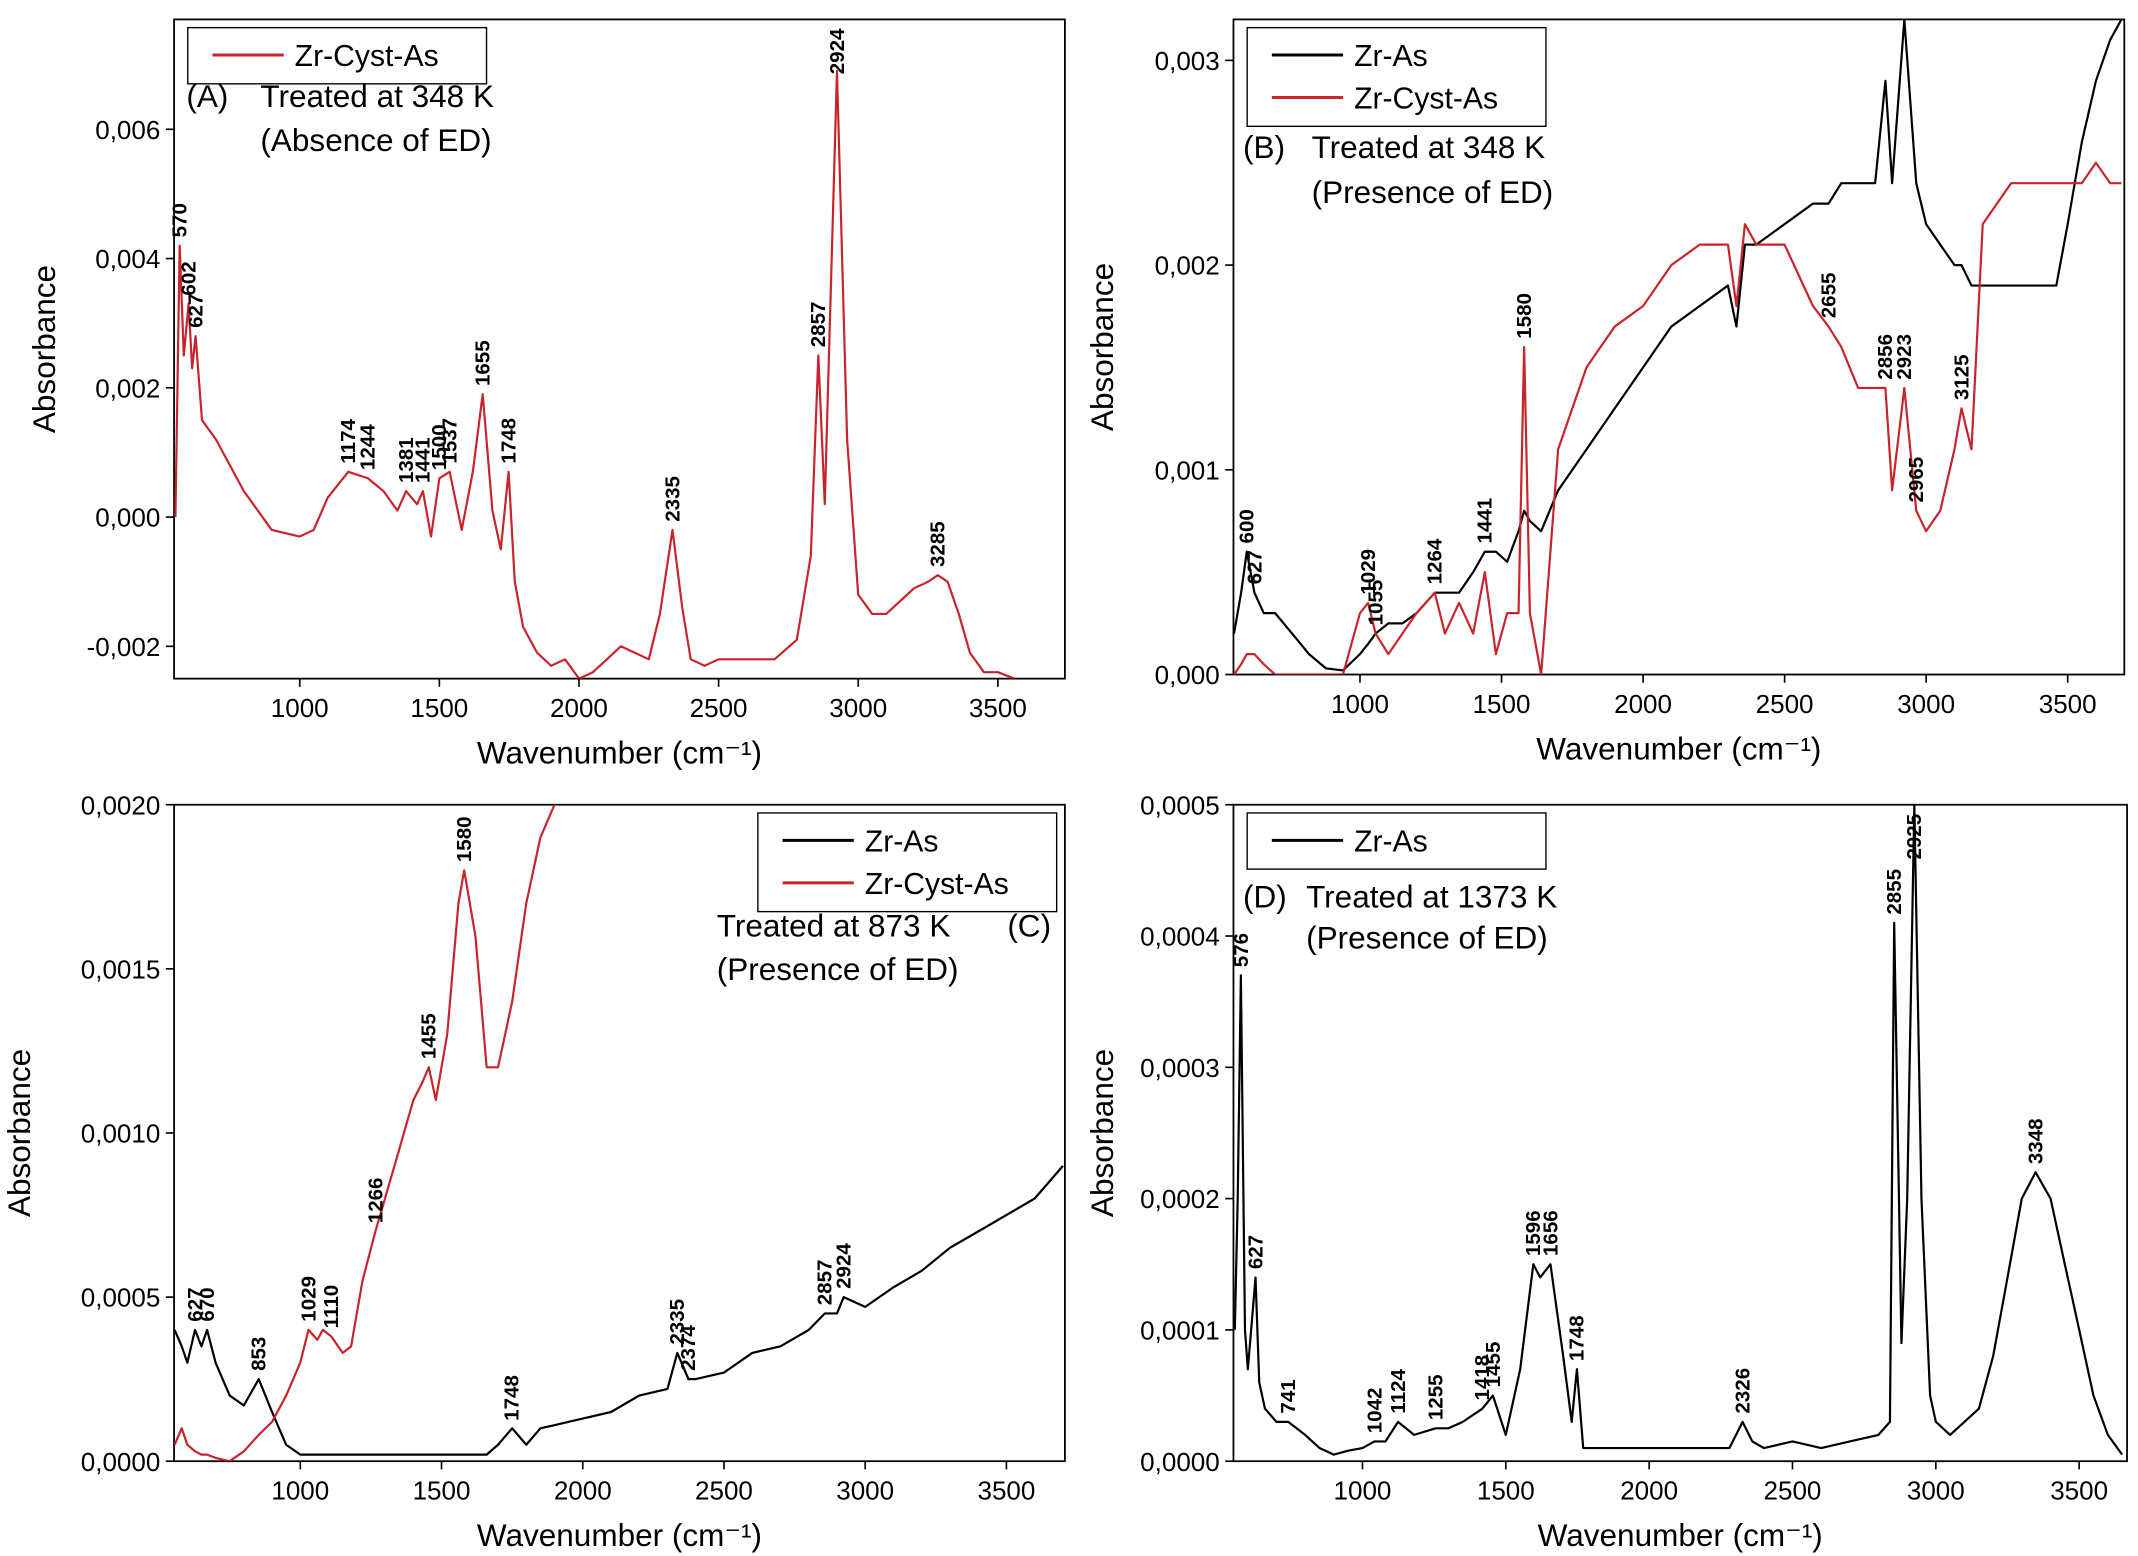  I want to click on peak-label: 1042, so click(1374, 1411).